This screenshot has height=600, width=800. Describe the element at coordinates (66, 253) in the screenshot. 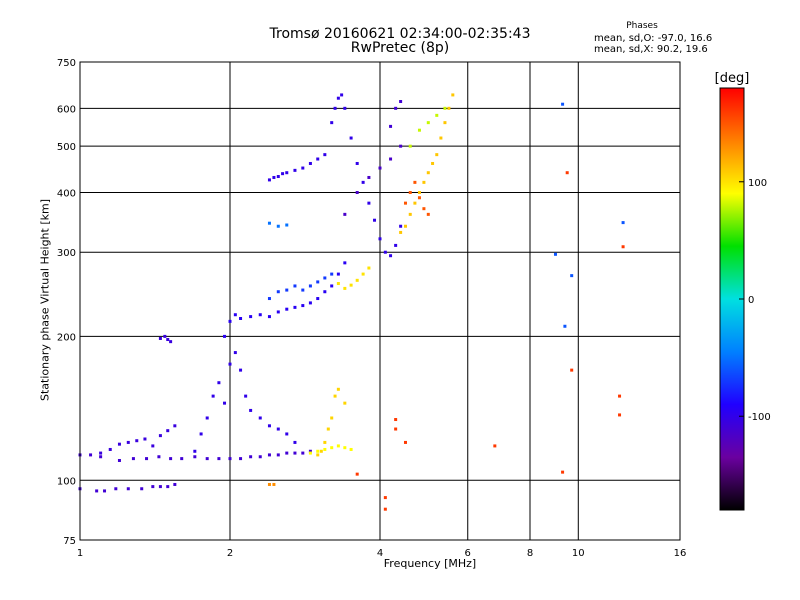

I see `y-tick-label: 300` at that location.